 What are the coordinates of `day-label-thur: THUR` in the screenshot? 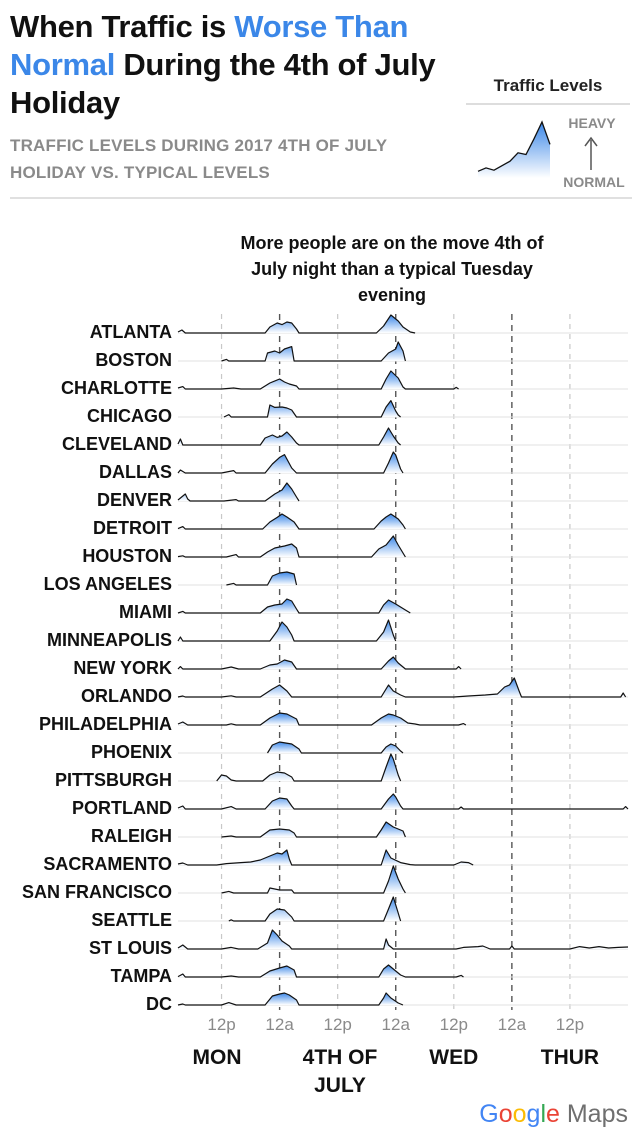 It's located at (570, 1057).